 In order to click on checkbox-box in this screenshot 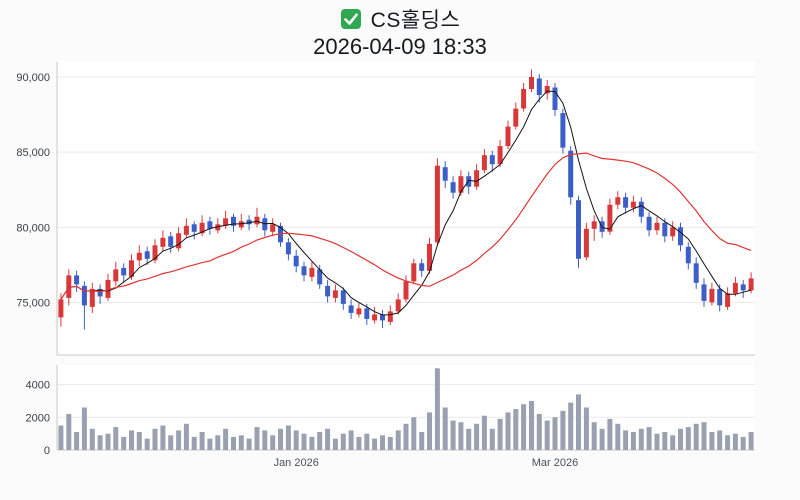, I will do `click(350, 19)`.